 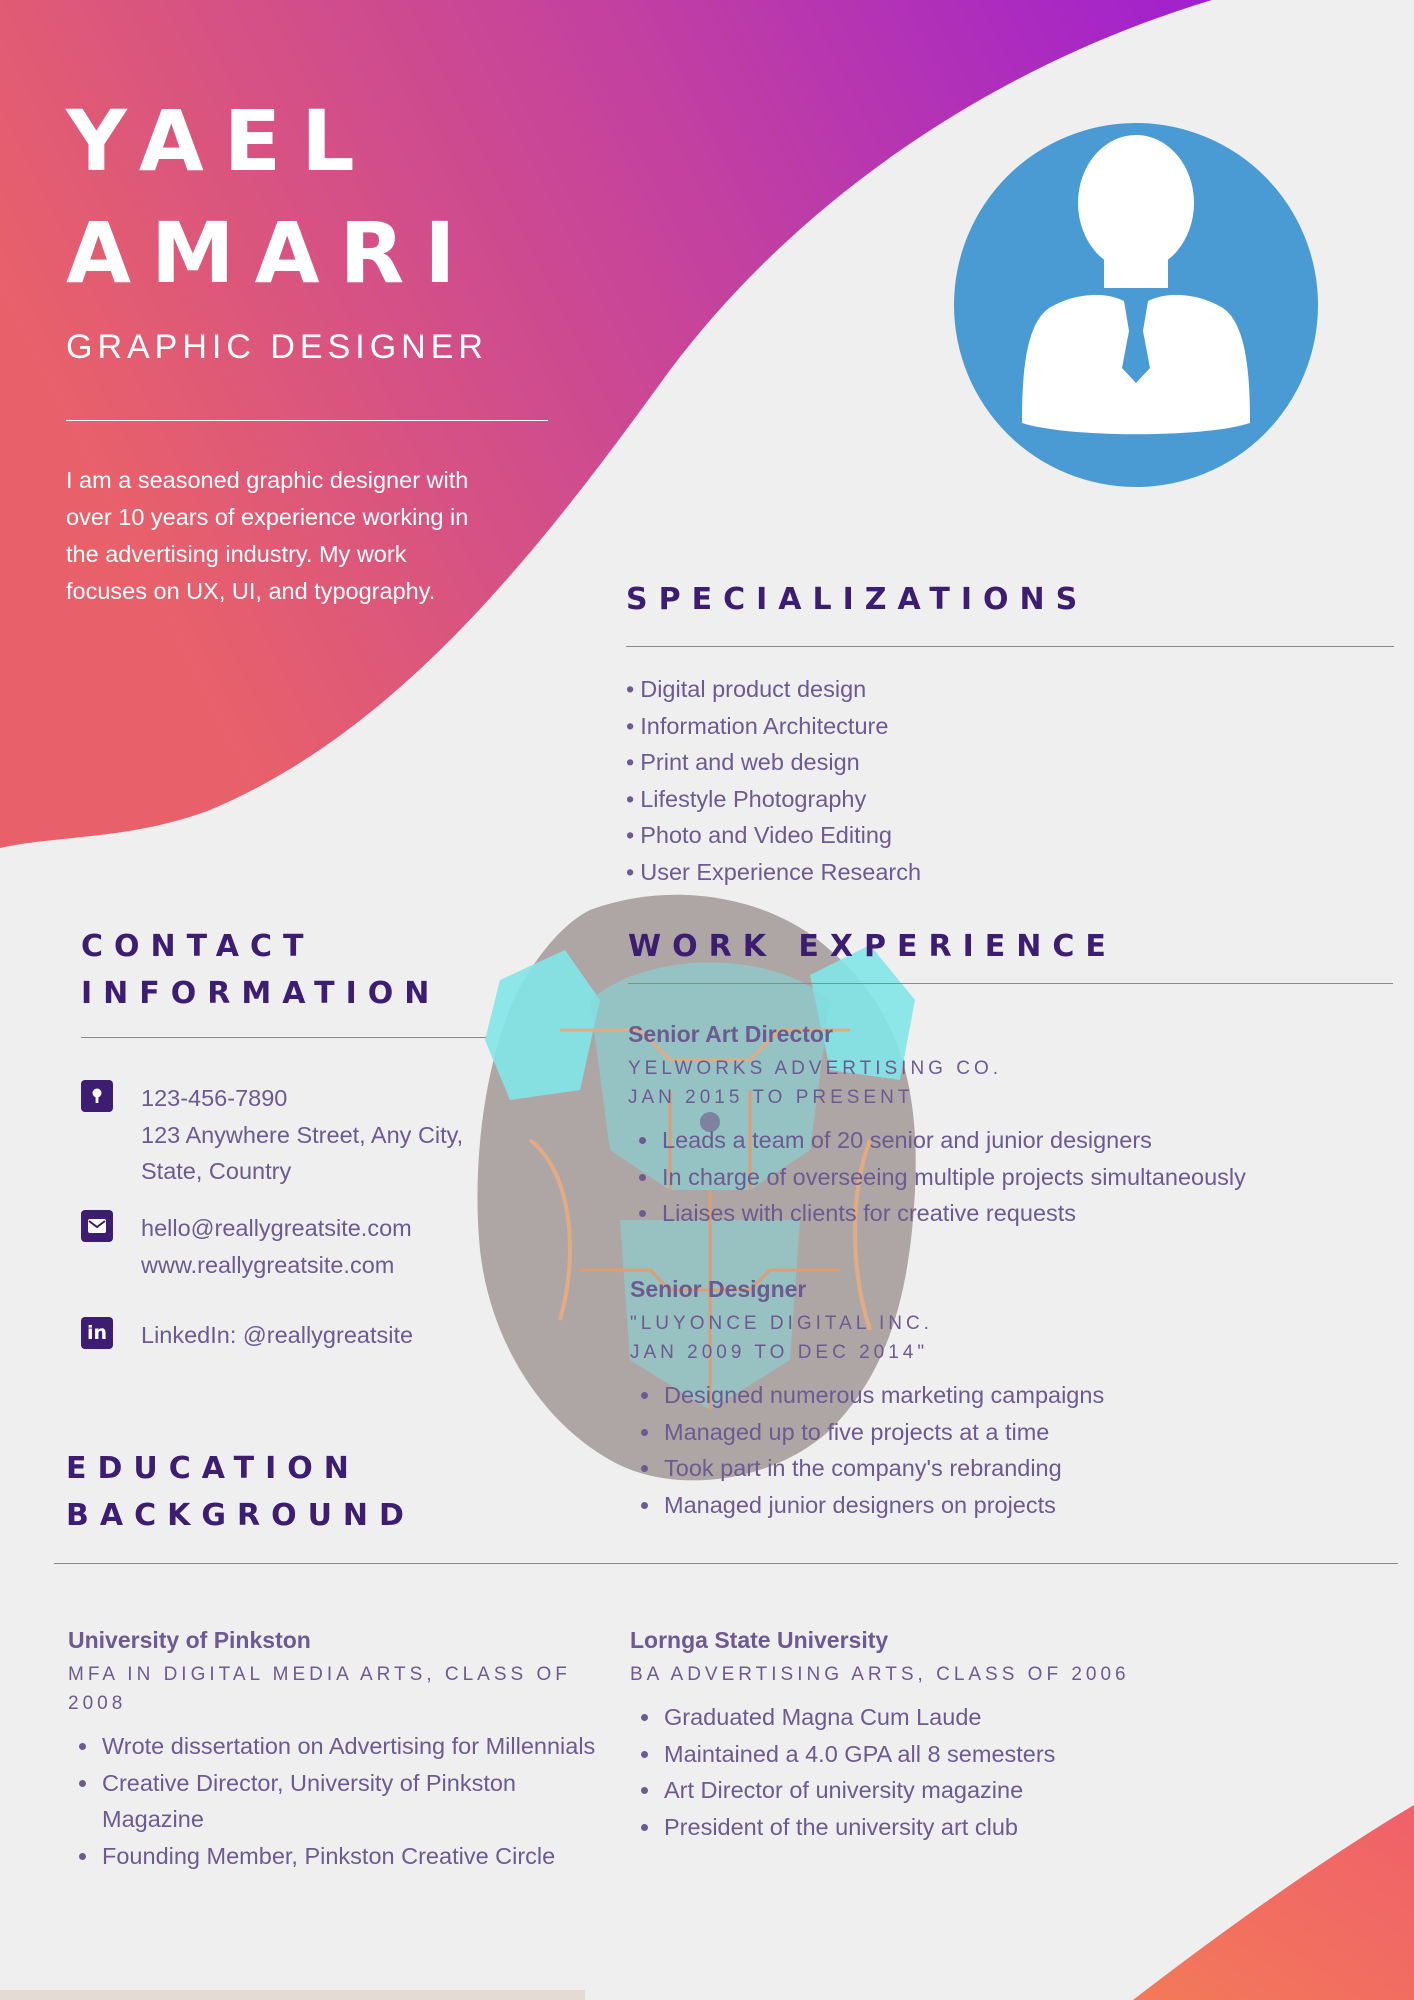 What do you see at coordinates (97, 1333) in the screenshot?
I see `linkedin-icon: in` at bounding box center [97, 1333].